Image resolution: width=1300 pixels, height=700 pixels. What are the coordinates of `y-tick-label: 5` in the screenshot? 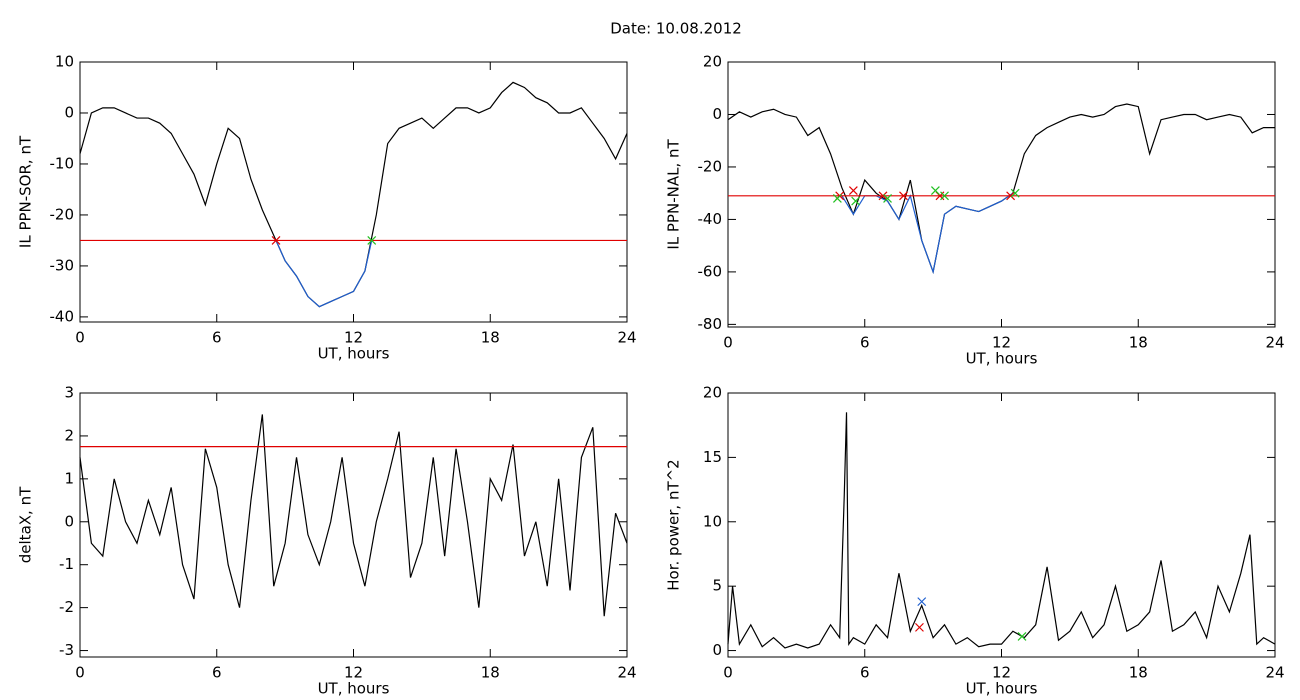 It's located at (717, 586).